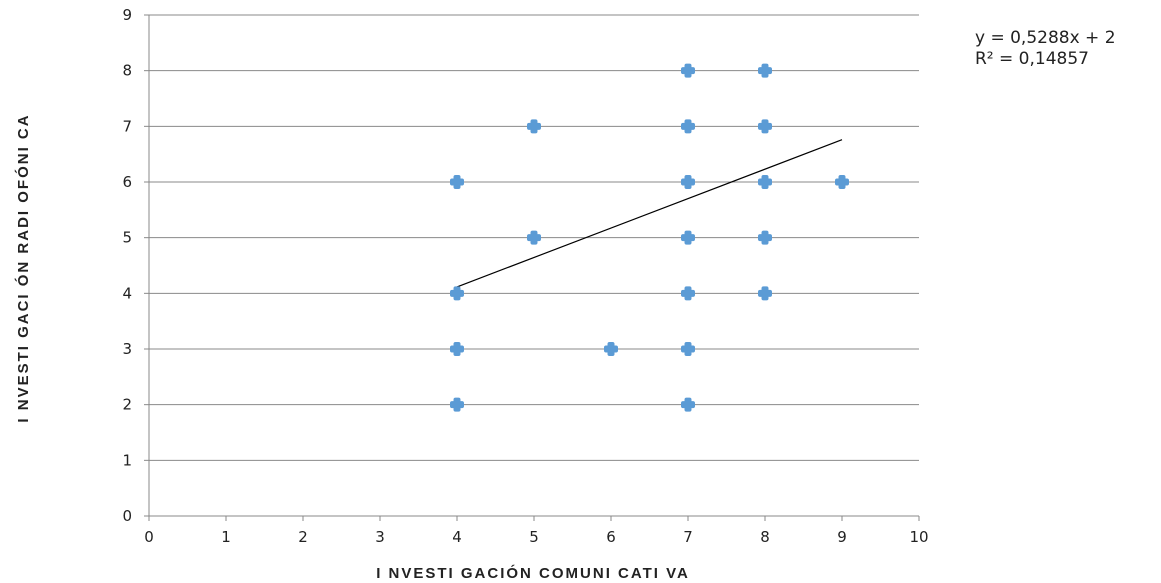 Image resolution: width=1161 pixels, height=583 pixels. Describe the element at coordinates (135, 265) in the screenshot. I see `y-tick-labels: 0 1 2 3 4 5 6 7 8 9` at that location.